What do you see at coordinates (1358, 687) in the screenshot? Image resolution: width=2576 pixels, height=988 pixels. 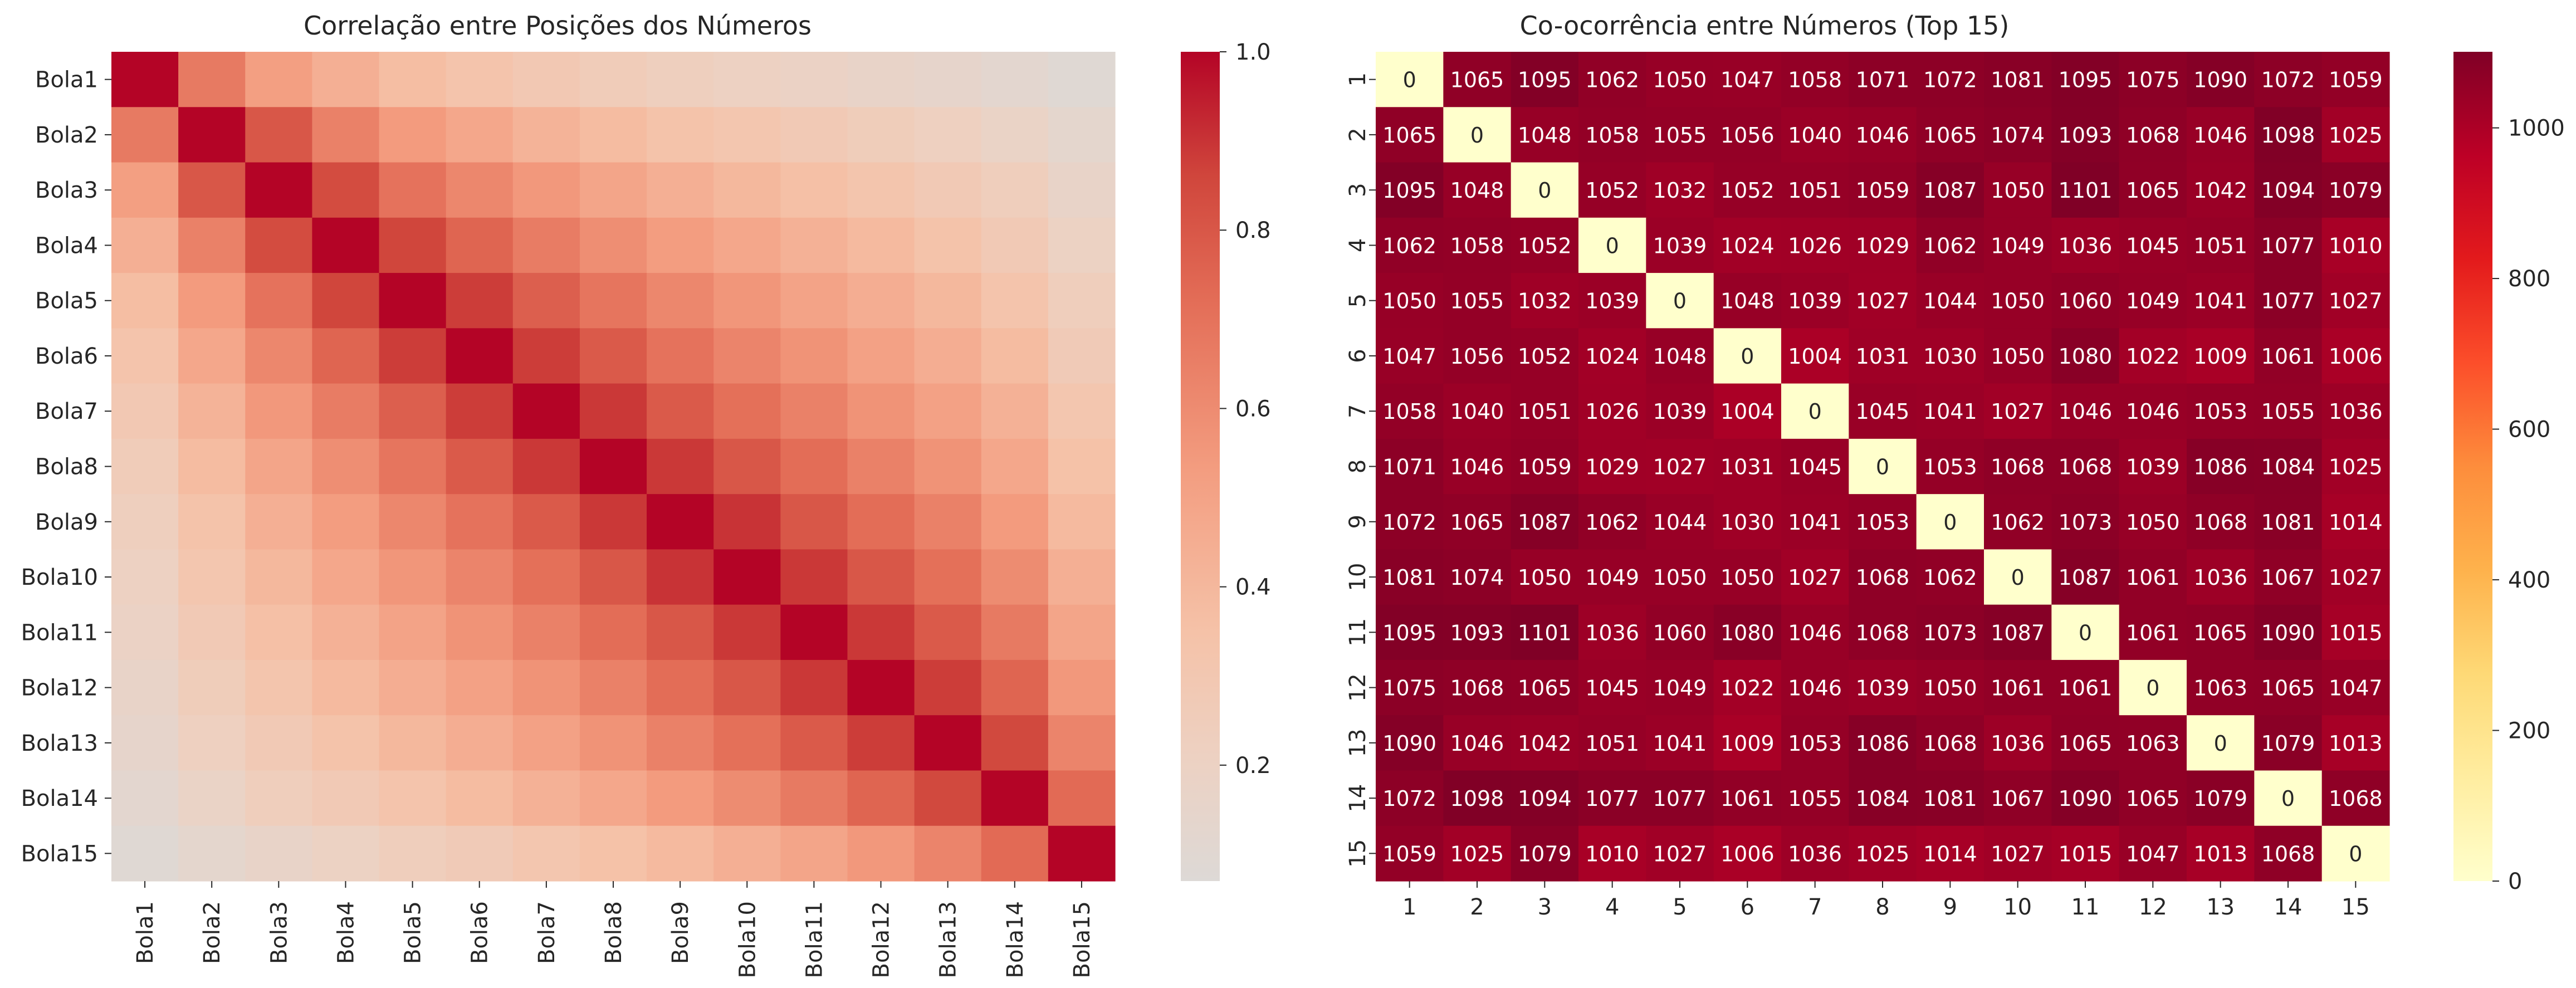 I see `y-tick-label: 12` at bounding box center [1358, 687].